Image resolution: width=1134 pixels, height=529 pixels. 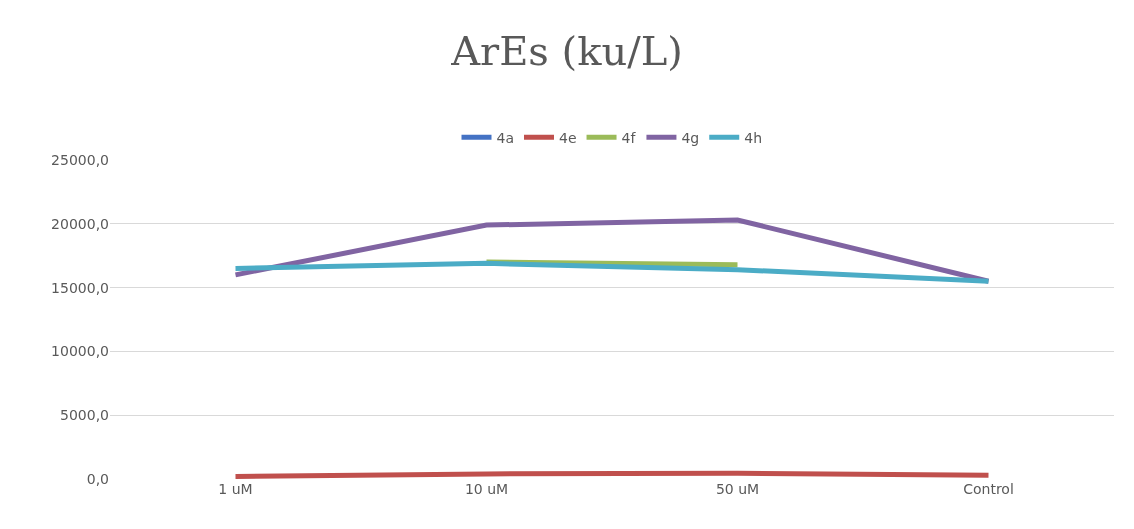 I want to click on y-tick-label: 0,0, so click(x=97, y=478).